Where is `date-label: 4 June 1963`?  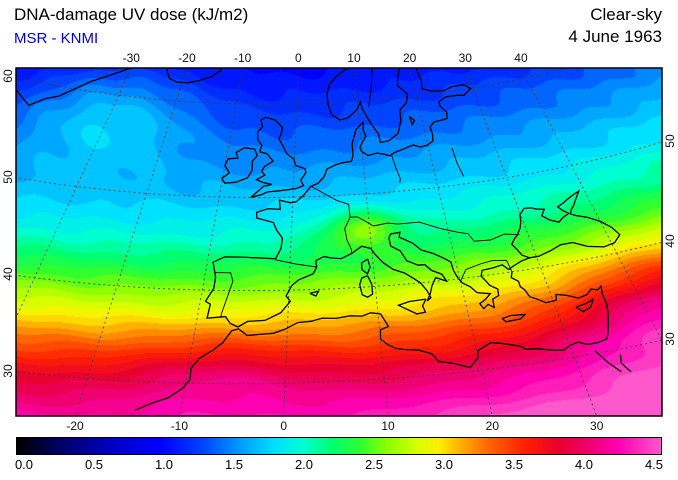
date-label: 4 June 1963 is located at coordinates (615, 36).